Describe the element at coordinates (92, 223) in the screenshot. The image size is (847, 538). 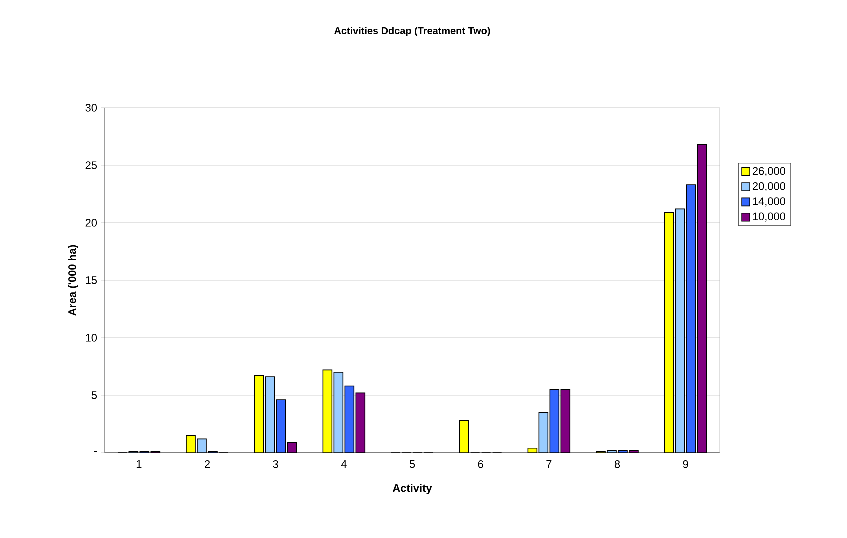
I see `y-tick-label: 20` at that location.